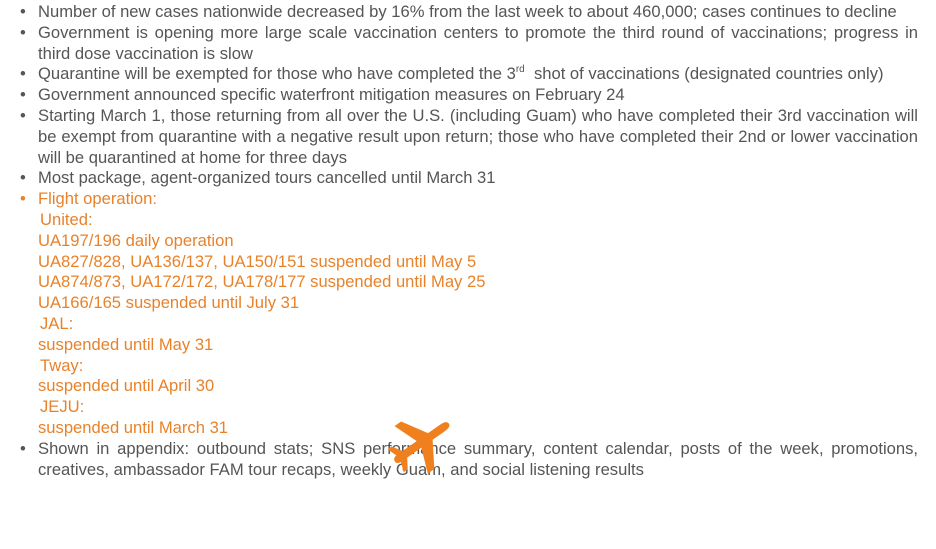  Describe the element at coordinates (478, 335) in the screenshot. I see `airline-row: JAL: suspended until May 31` at that location.